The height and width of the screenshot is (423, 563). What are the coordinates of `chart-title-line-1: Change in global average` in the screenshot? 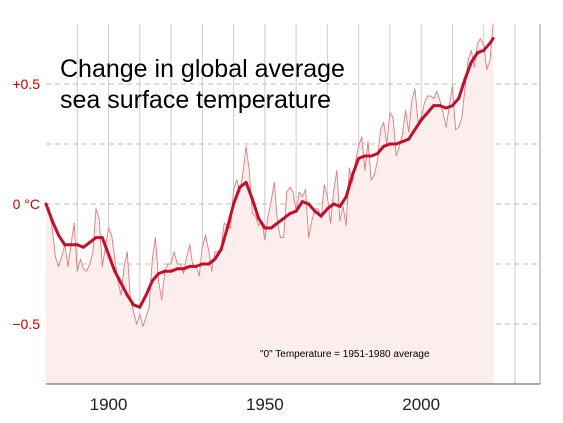 It's located at (202, 69).